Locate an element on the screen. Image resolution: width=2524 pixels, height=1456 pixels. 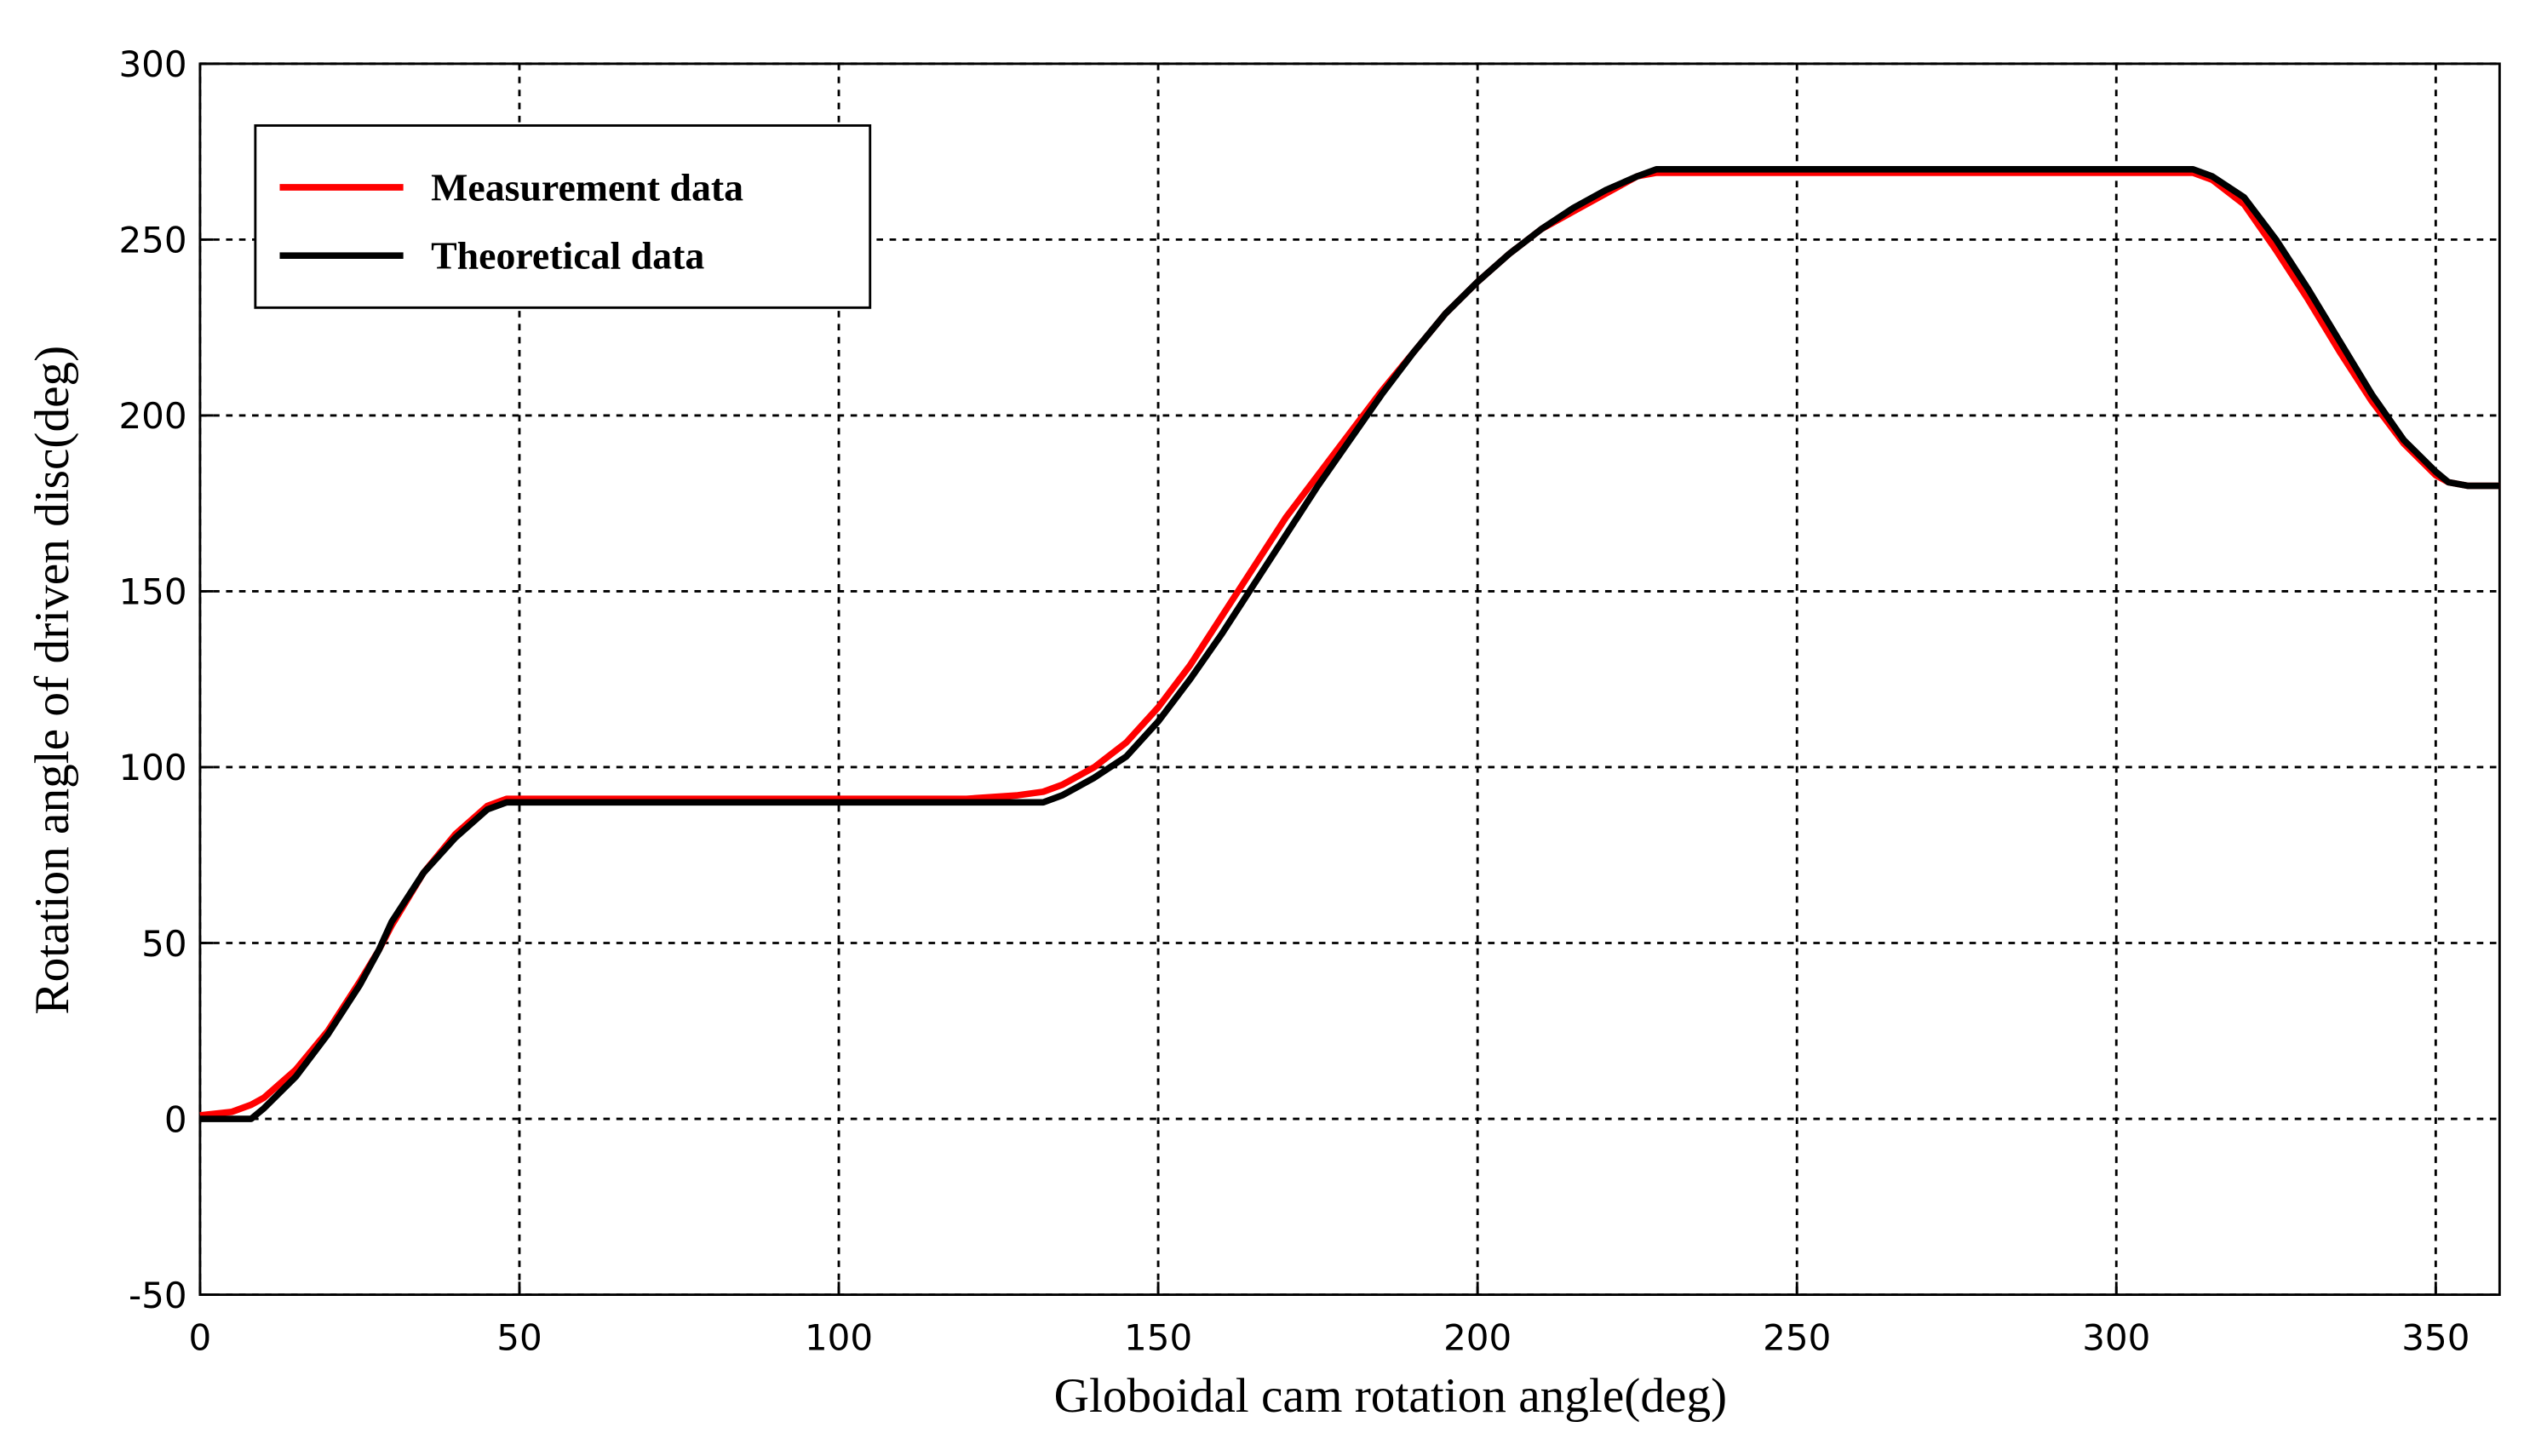
x-axis-label: Globoidal cam rotation angle(deg) is located at coordinates (1391, 1396).